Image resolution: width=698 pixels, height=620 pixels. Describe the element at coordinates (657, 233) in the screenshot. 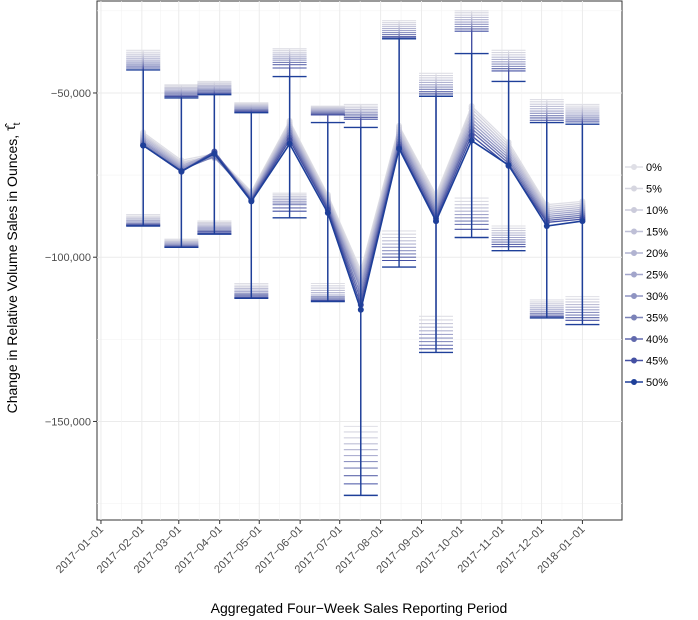

I see `legend-label: 15%` at that location.